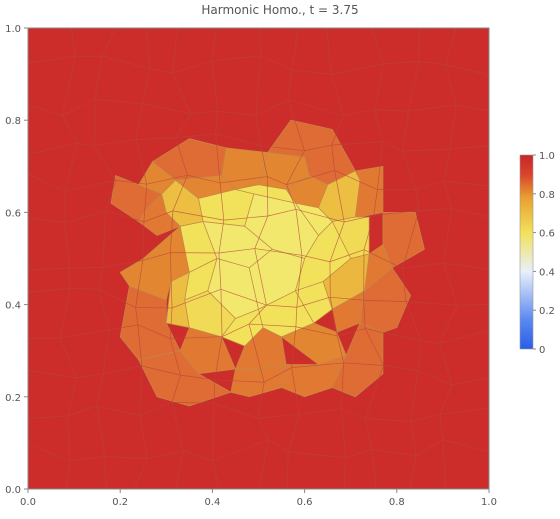 This screenshot has height=519, width=560. I want to click on colorbar-tick-label: 0.2, so click(547, 311).